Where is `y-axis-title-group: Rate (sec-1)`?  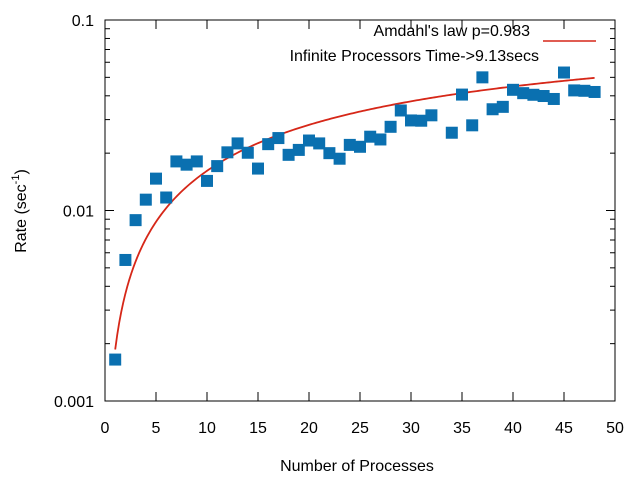
y-axis-title-group: Rate (sec-1) is located at coordinates (20, 211).